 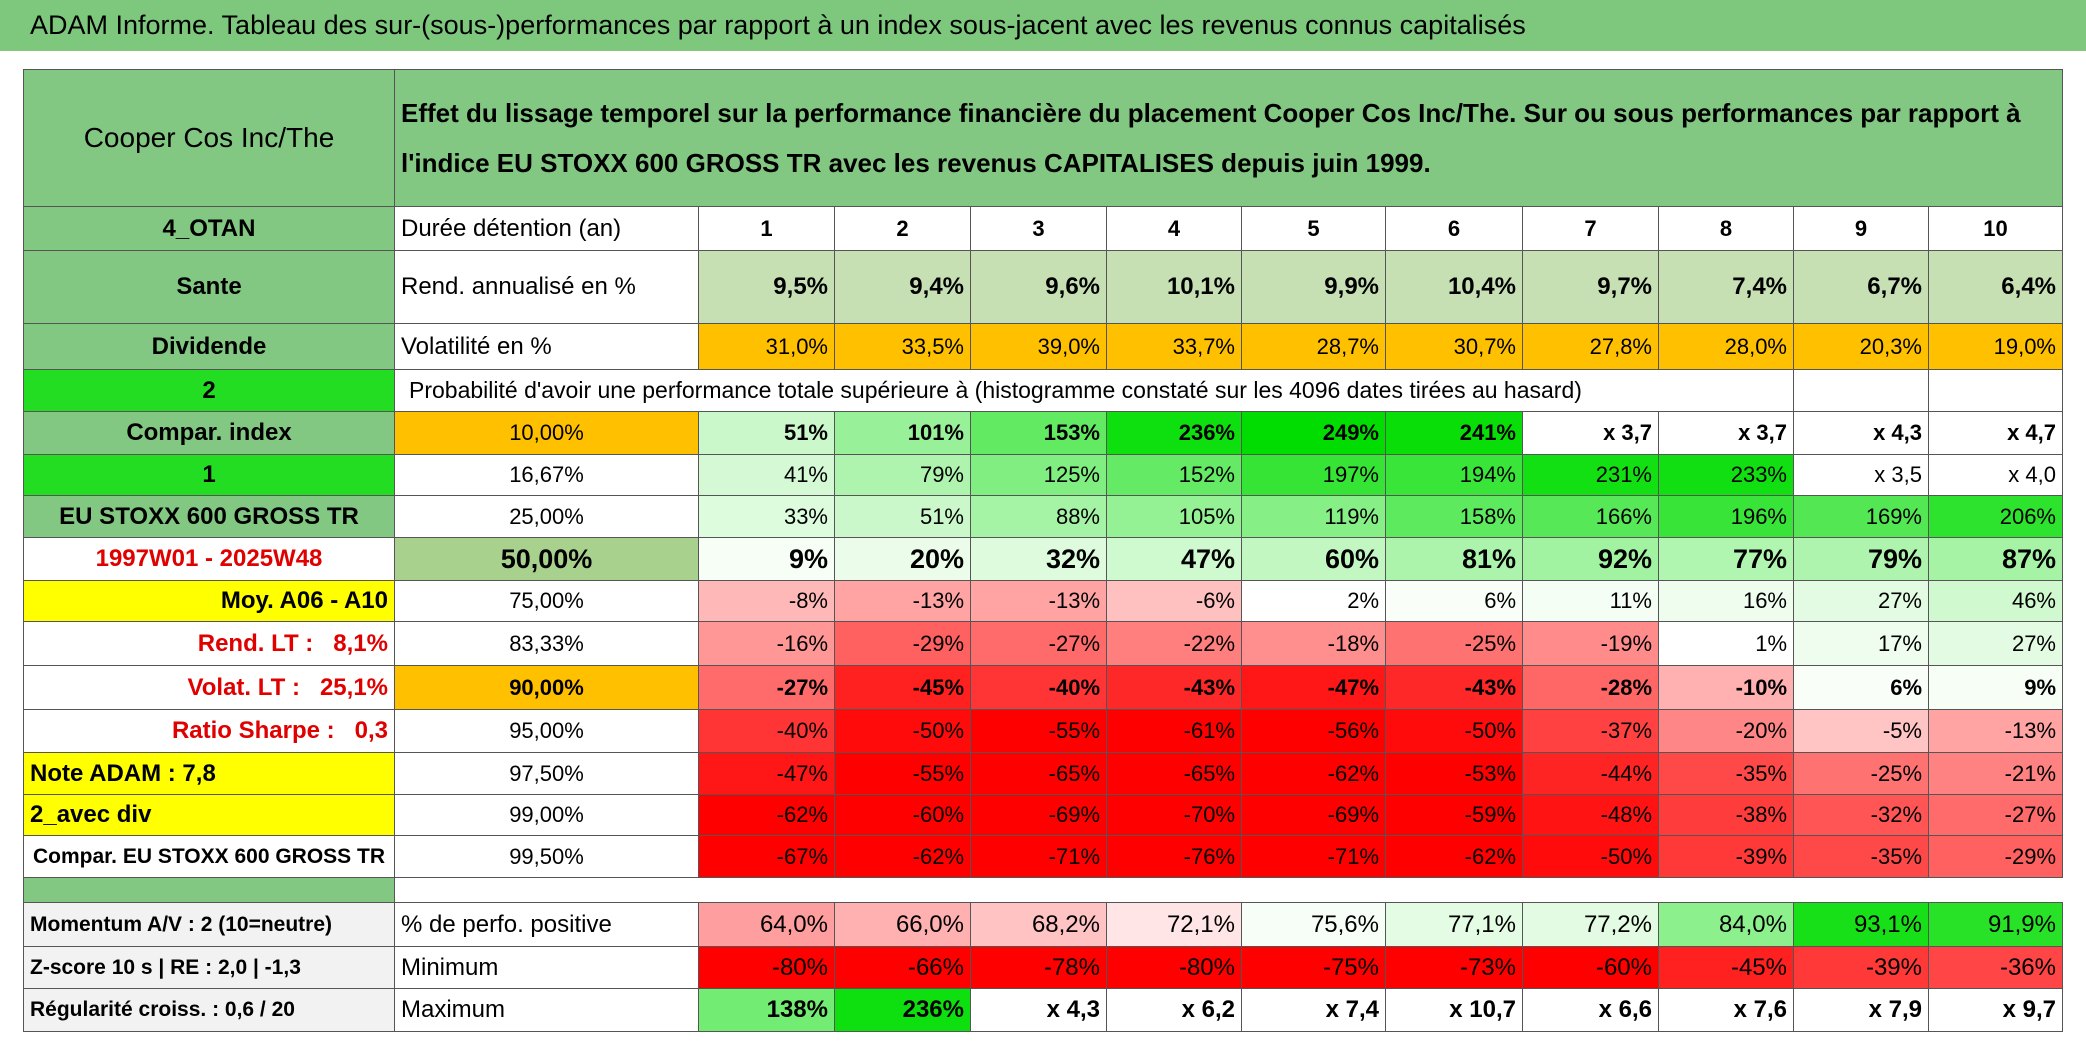 What do you see at coordinates (1454, 967) in the screenshot?
I see `value-cell: -73%` at bounding box center [1454, 967].